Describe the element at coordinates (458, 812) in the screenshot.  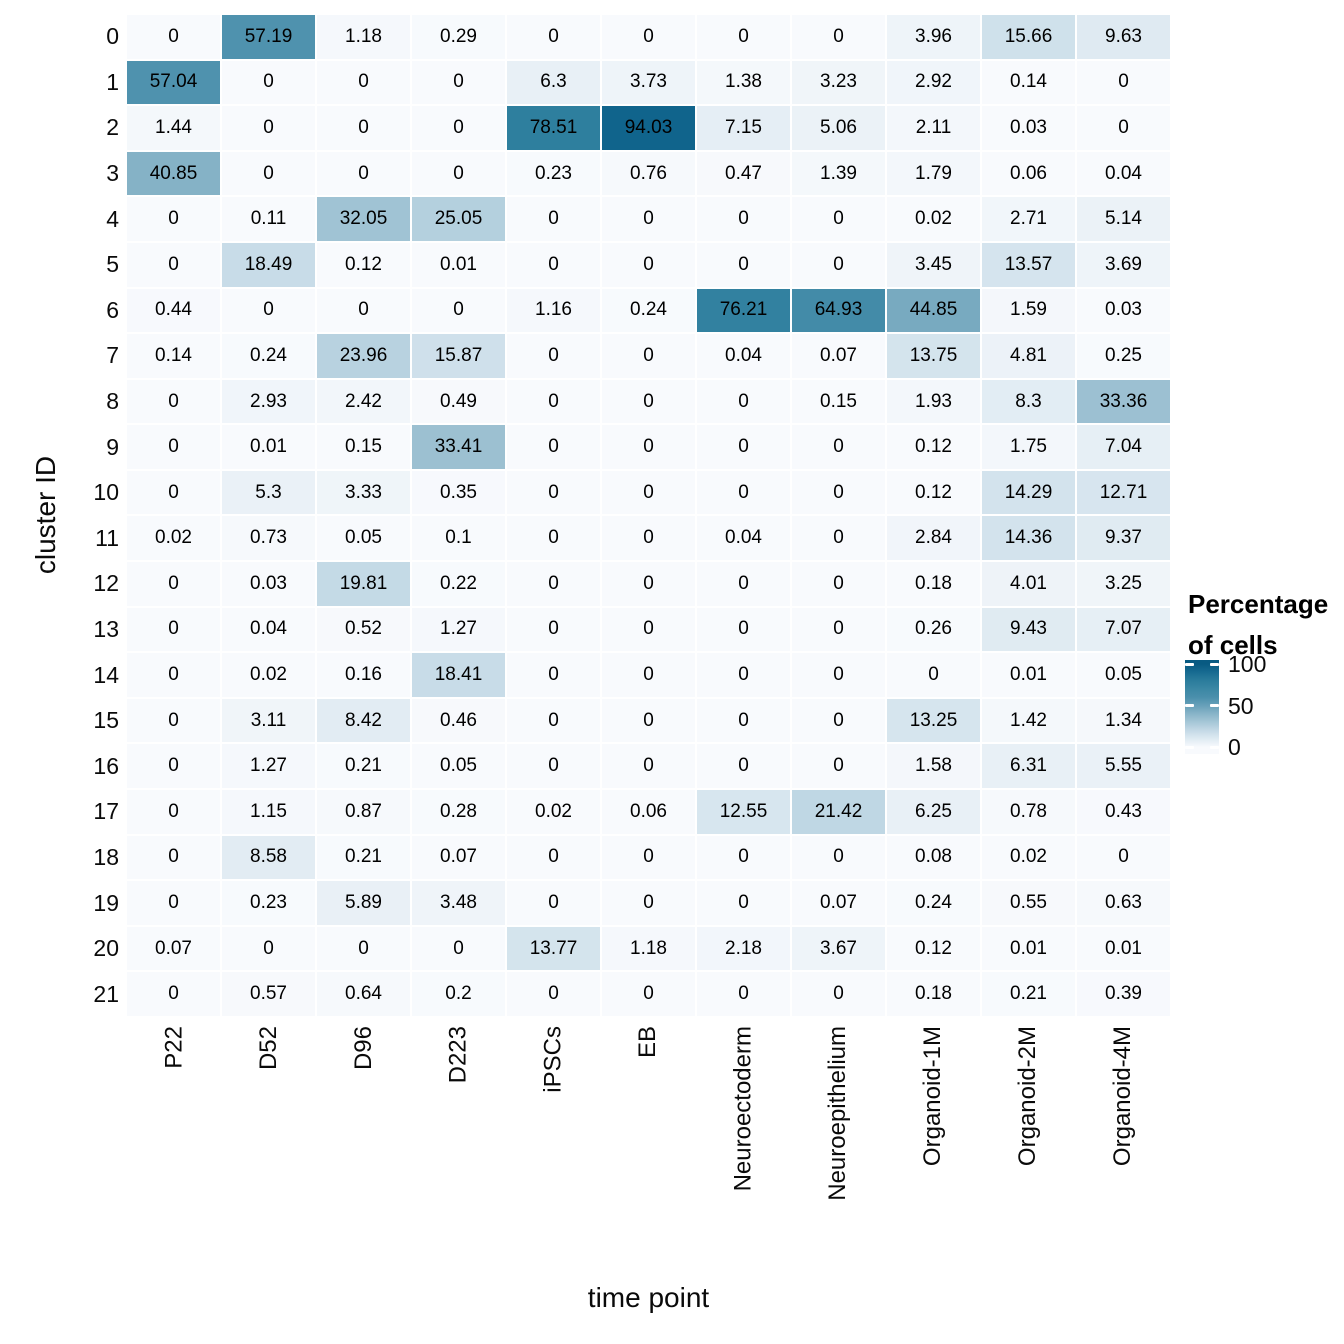
I see `heatmap-cell: 0.28` at that location.